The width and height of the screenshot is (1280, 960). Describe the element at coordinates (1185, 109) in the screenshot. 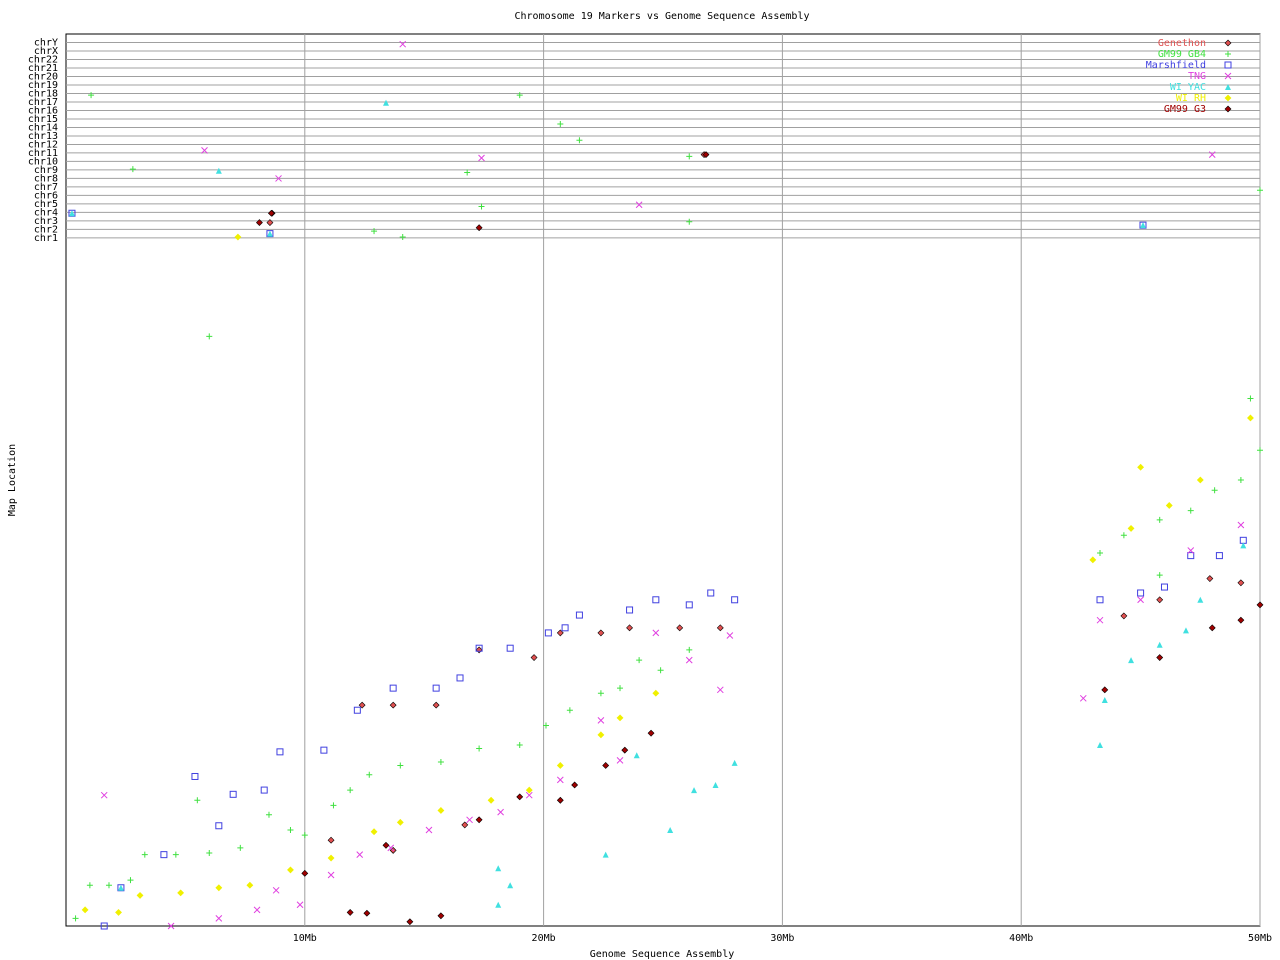

I see `legend-label: GM99 G3` at that location.